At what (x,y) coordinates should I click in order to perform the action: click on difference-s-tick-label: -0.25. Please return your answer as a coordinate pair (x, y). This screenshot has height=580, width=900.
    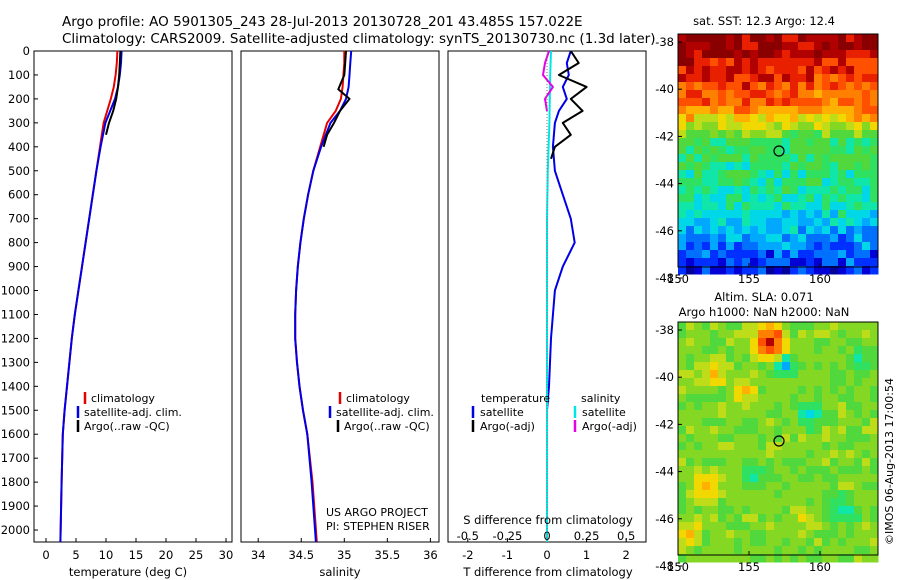
    Looking at the image, I should click on (508, 536).